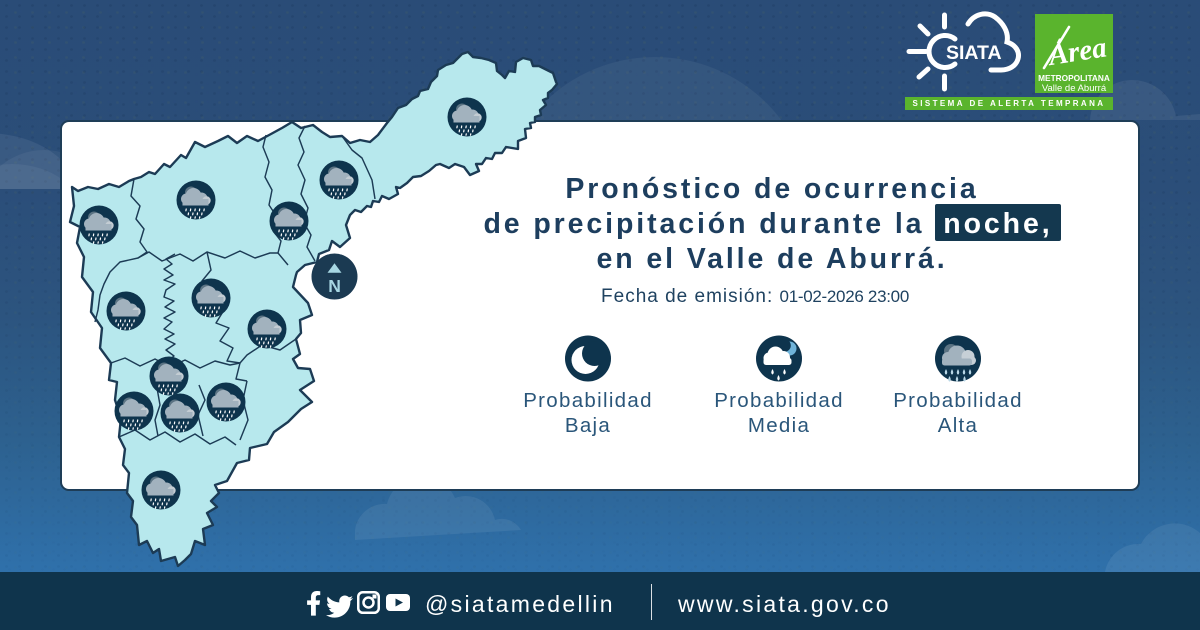 This screenshot has height=630, width=1200. Describe the element at coordinates (1074, 78) in the screenshot. I see `svg-text: METROPOLITANA` at that location.